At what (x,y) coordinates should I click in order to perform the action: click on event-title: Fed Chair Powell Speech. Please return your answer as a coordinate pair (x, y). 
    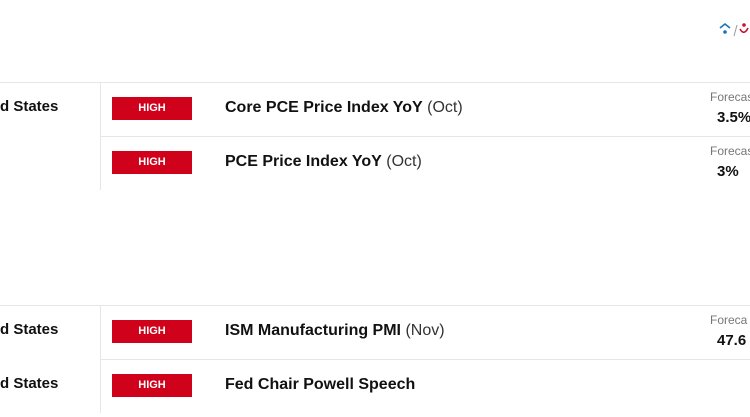
    Looking at the image, I should click on (320, 384).